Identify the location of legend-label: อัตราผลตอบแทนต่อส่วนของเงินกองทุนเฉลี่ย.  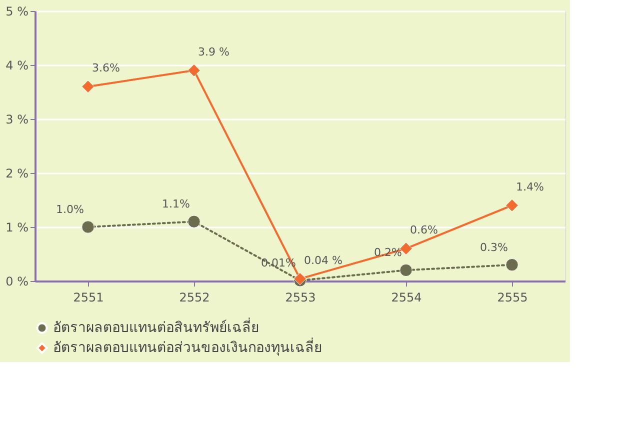
(187, 347).